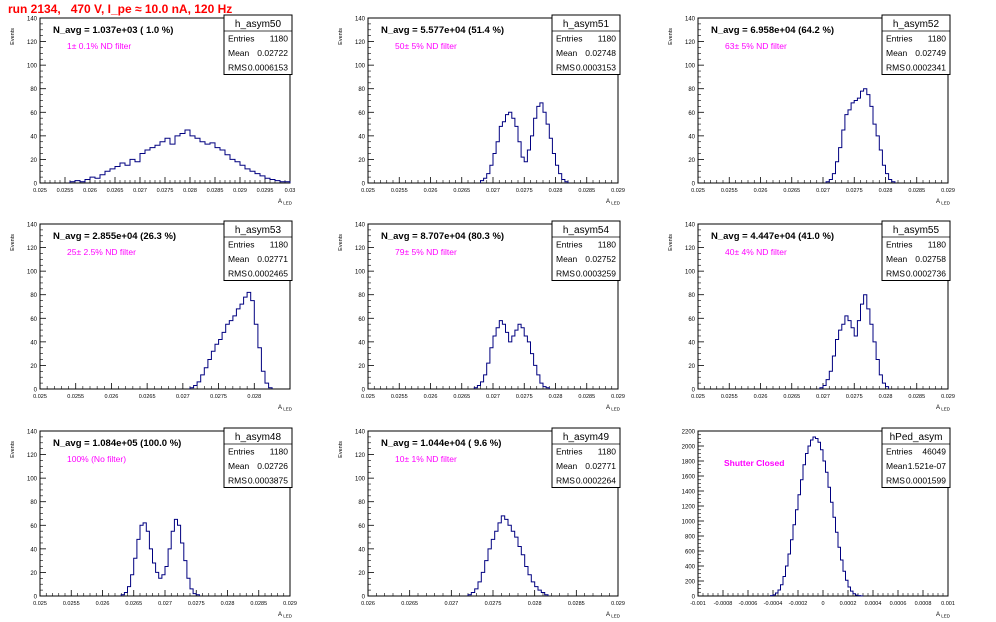  I want to click on x-axis-title: A LED, so click(285, 202).